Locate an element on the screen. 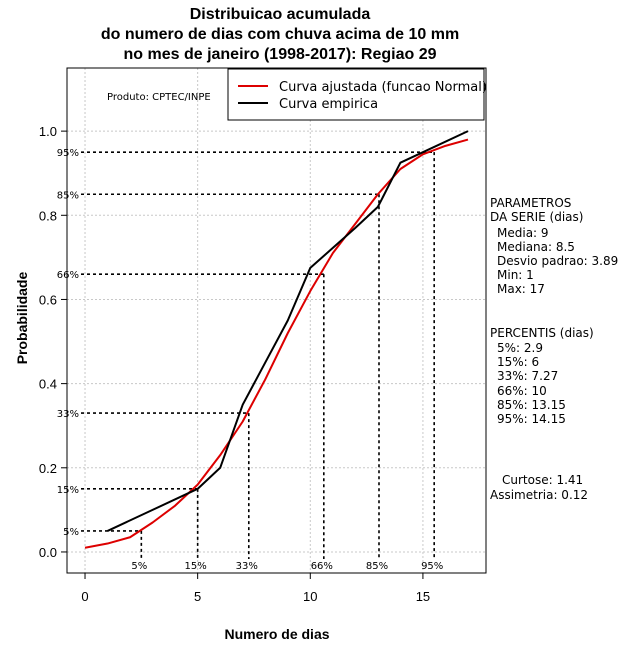 This screenshot has width=640, height=660. percentile-x-label: 15% is located at coordinates (196, 566).